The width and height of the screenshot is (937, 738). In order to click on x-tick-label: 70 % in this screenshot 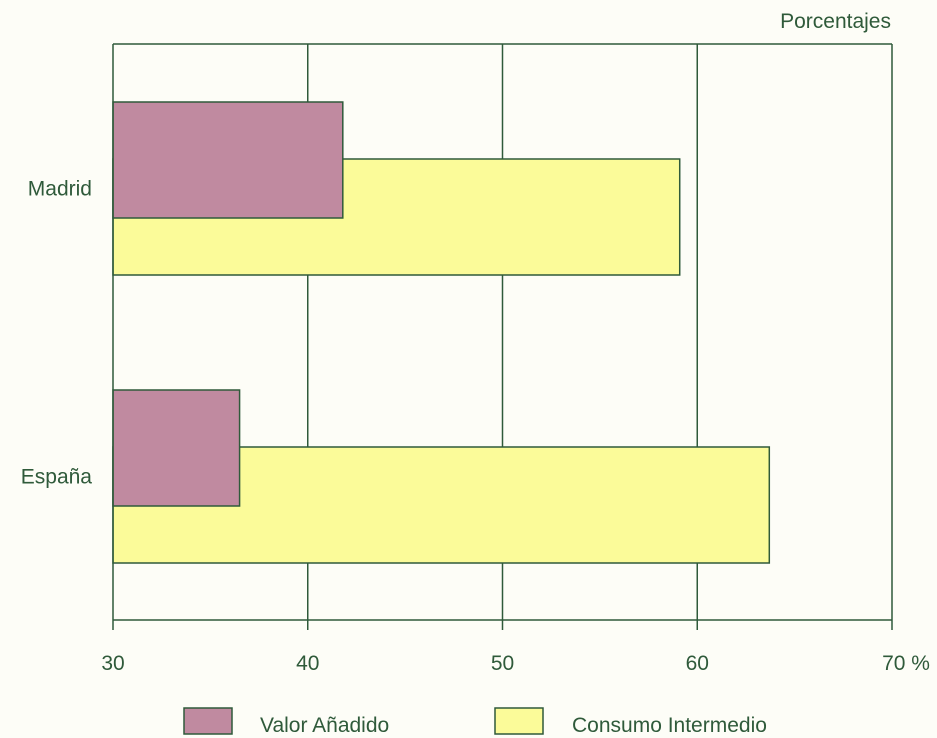, I will do `click(906, 663)`.